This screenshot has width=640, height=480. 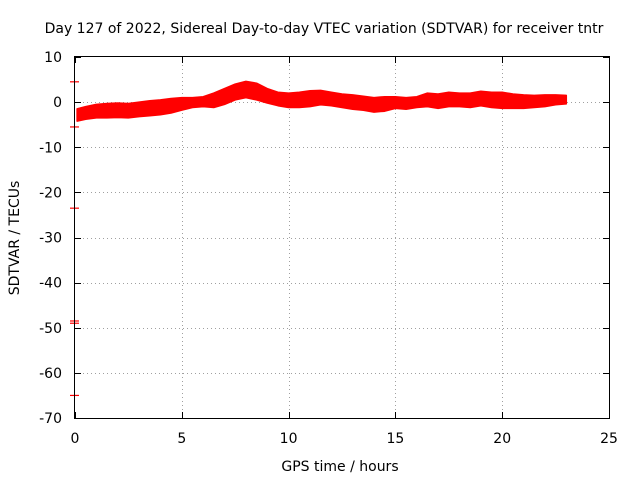 What do you see at coordinates (57, 103) in the screenshot?
I see `y-tick-label: 0` at bounding box center [57, 103].